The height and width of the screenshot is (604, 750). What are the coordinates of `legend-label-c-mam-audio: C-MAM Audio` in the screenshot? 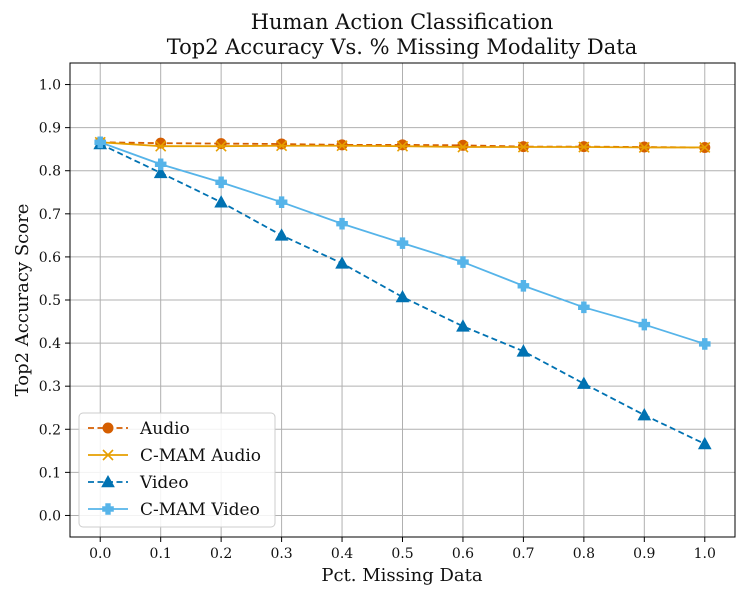 It's located at (200, 456).